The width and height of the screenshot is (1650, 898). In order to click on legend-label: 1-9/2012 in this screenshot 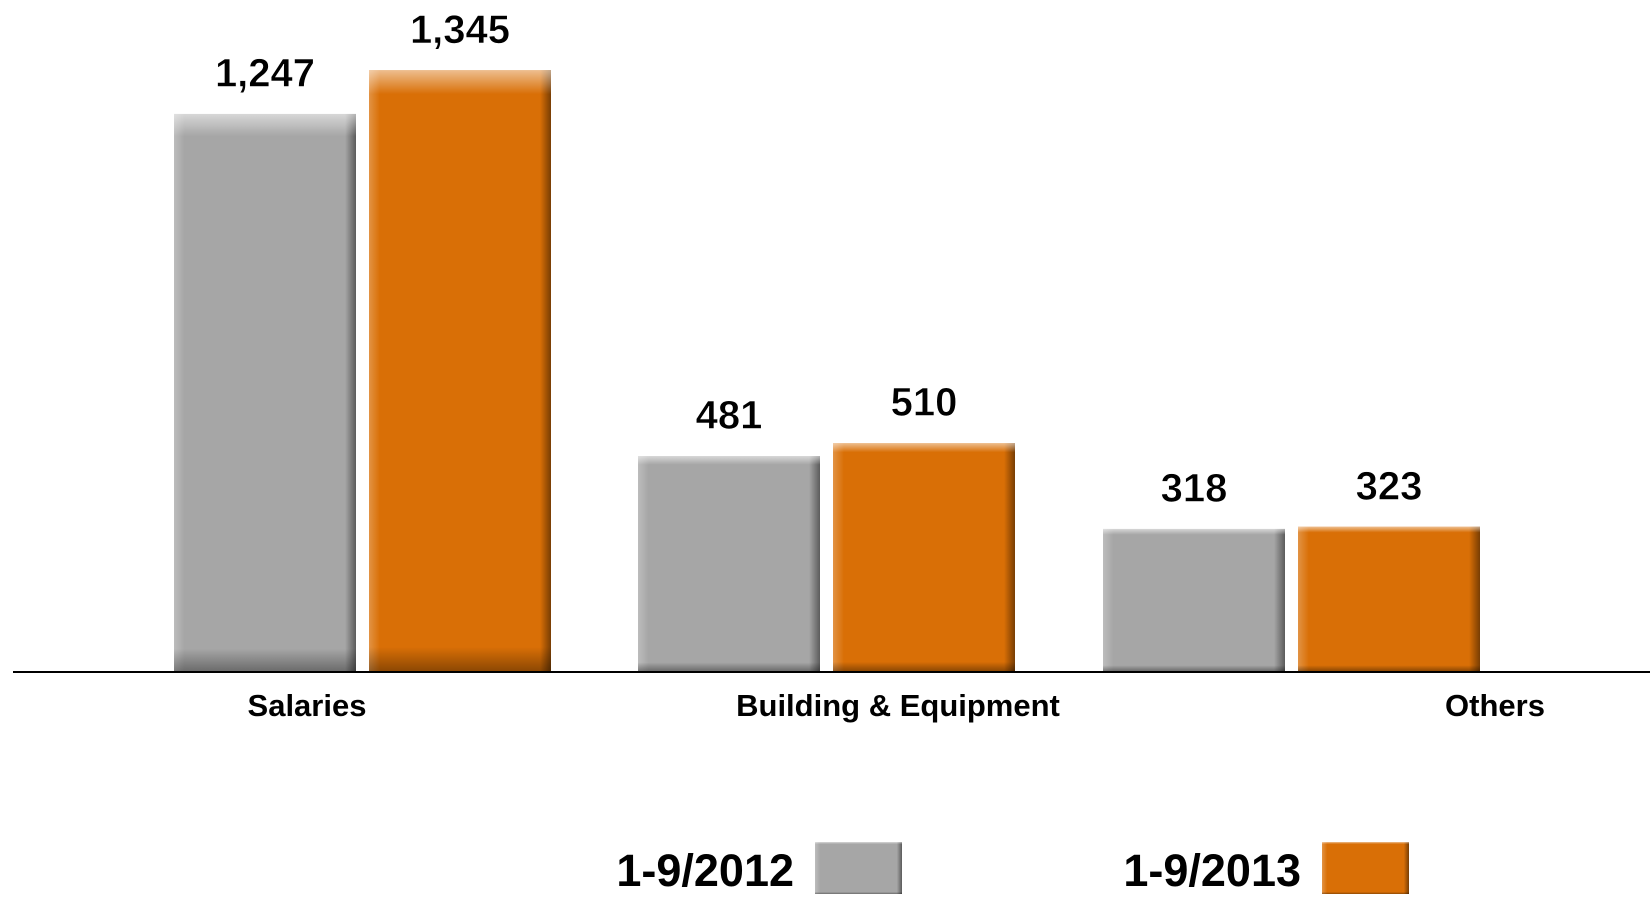, I will do `click(705, 870)`.